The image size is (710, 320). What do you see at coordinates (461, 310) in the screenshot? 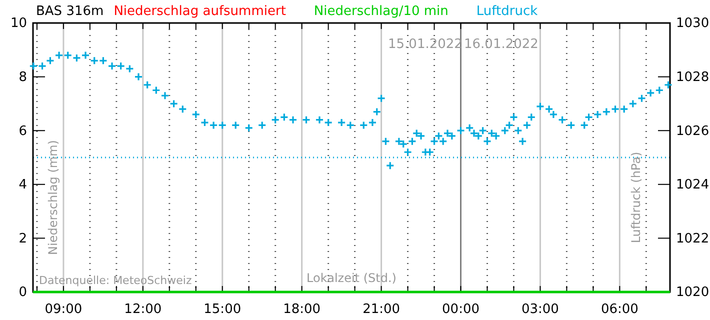
I see `x-tick-label: 00:00` at bounding box center [461, 310].